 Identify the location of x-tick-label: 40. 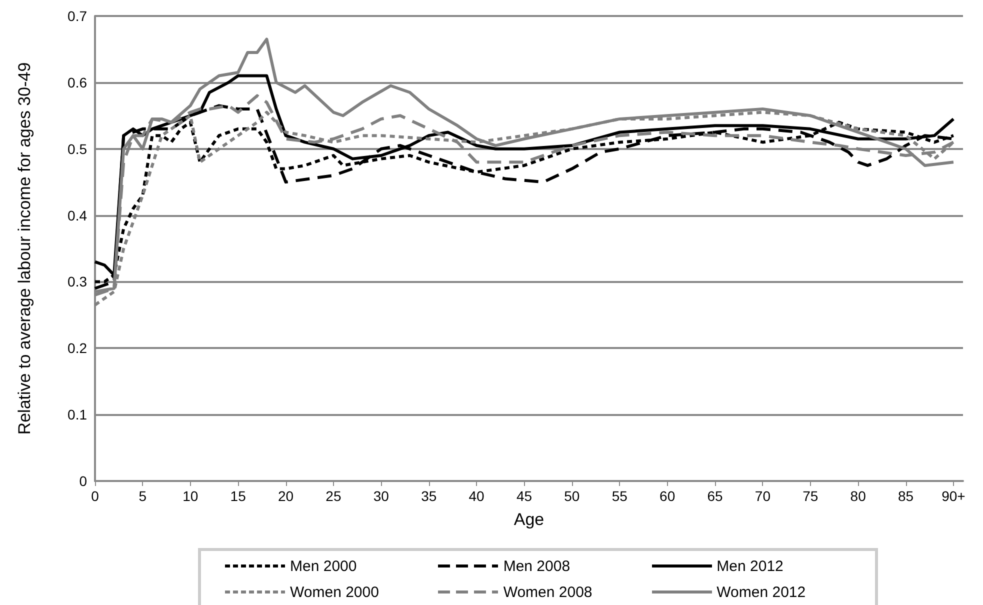
(476, 496).